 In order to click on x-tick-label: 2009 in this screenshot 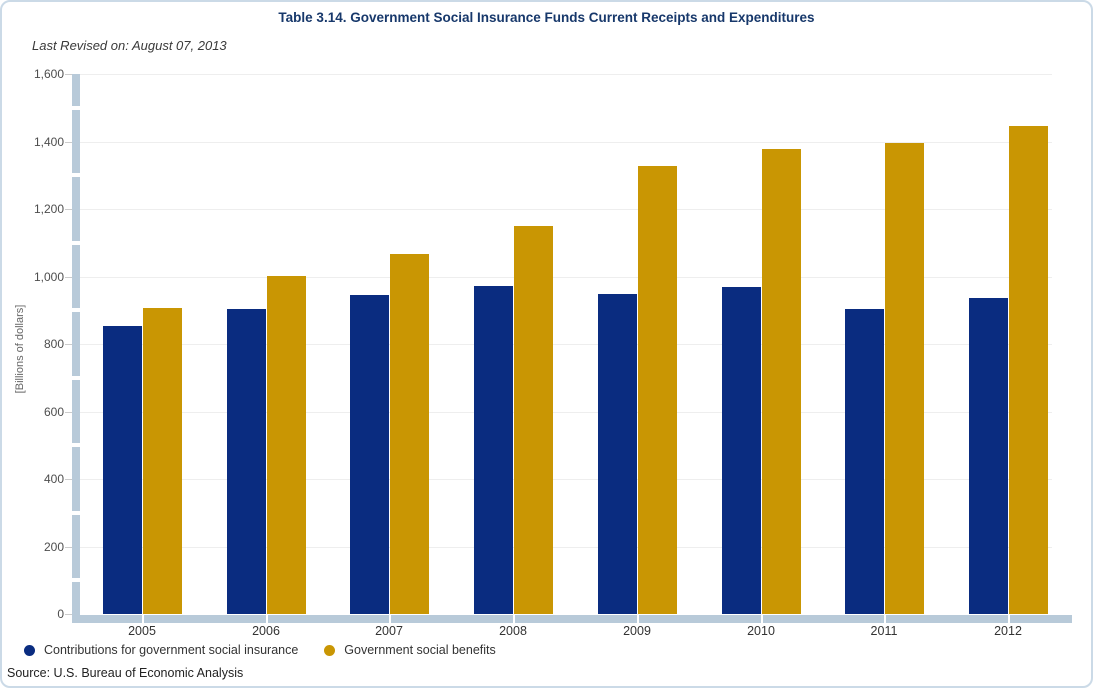, I will do `click(637, 631)`.